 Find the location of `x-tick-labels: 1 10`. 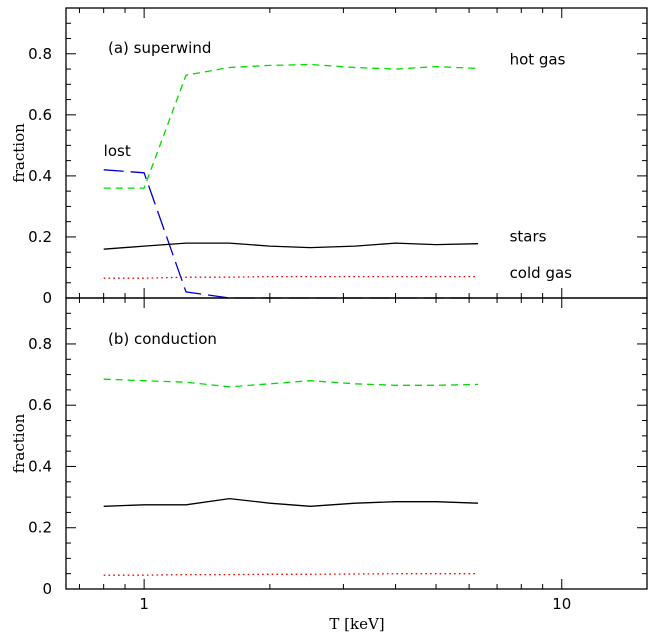

x-tick-labels: 1 10 is located at coordinates (355, 604).